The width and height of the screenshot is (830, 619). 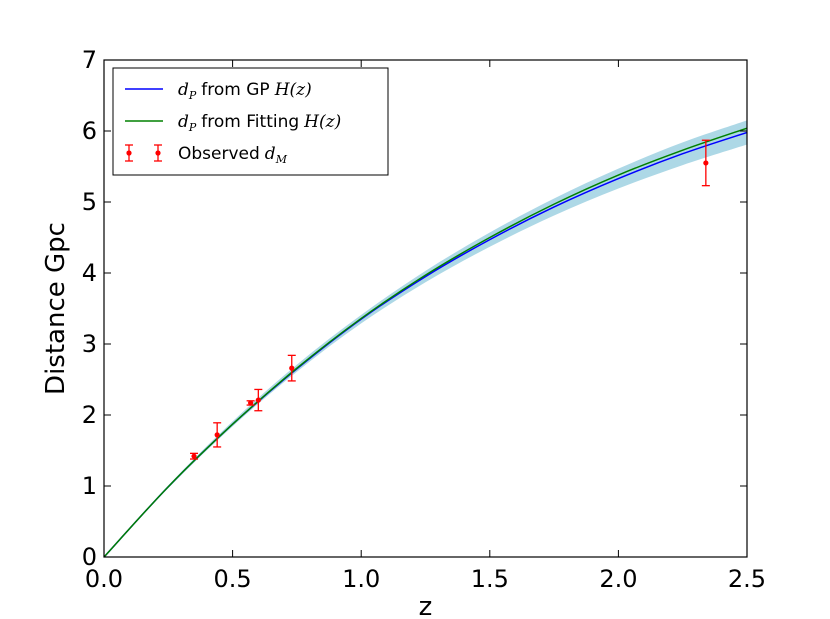 I want to click on legend-fit-text: from Fitting, so click(x=250, y=122).